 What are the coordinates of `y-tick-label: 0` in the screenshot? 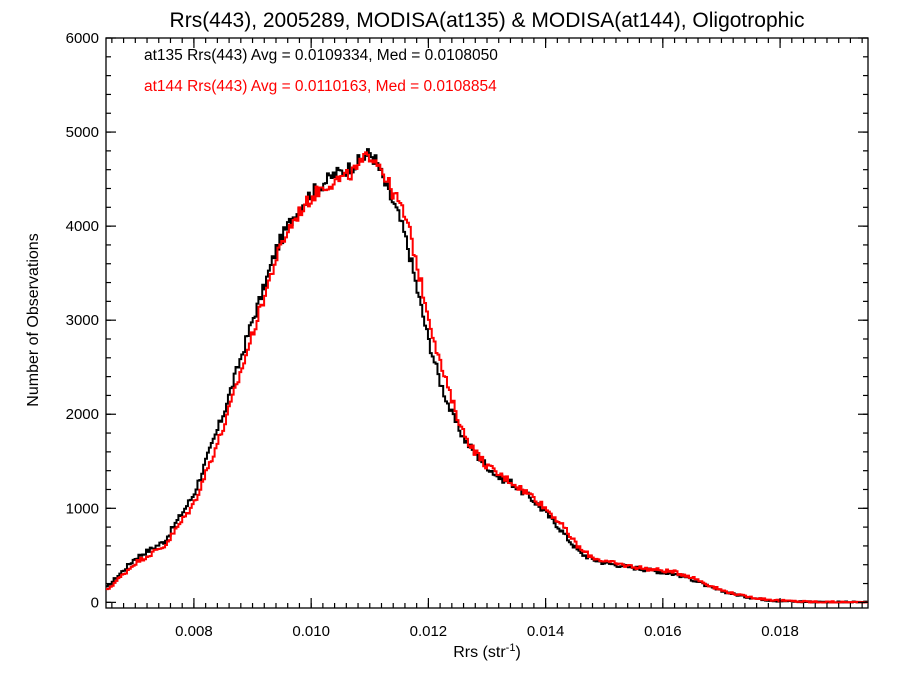 It's located at (95, 602).